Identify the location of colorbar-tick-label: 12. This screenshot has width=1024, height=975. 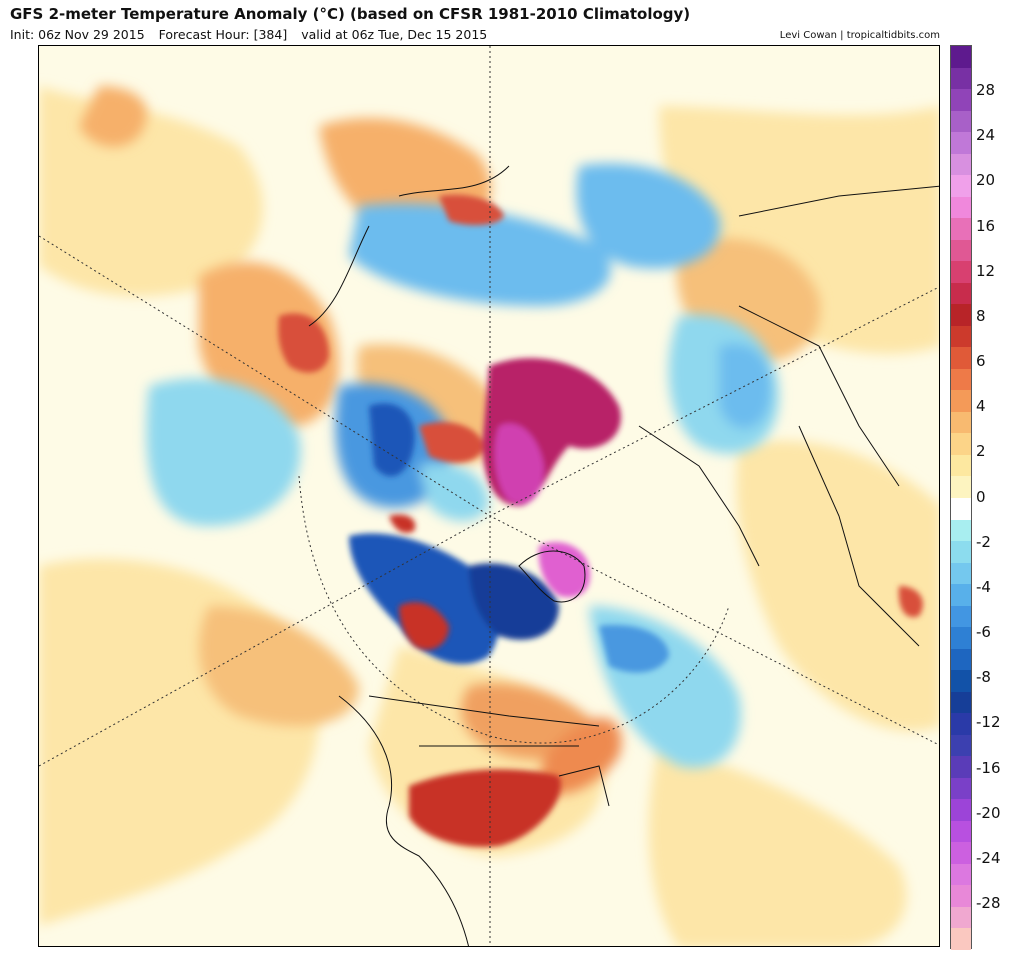
(986, 270).